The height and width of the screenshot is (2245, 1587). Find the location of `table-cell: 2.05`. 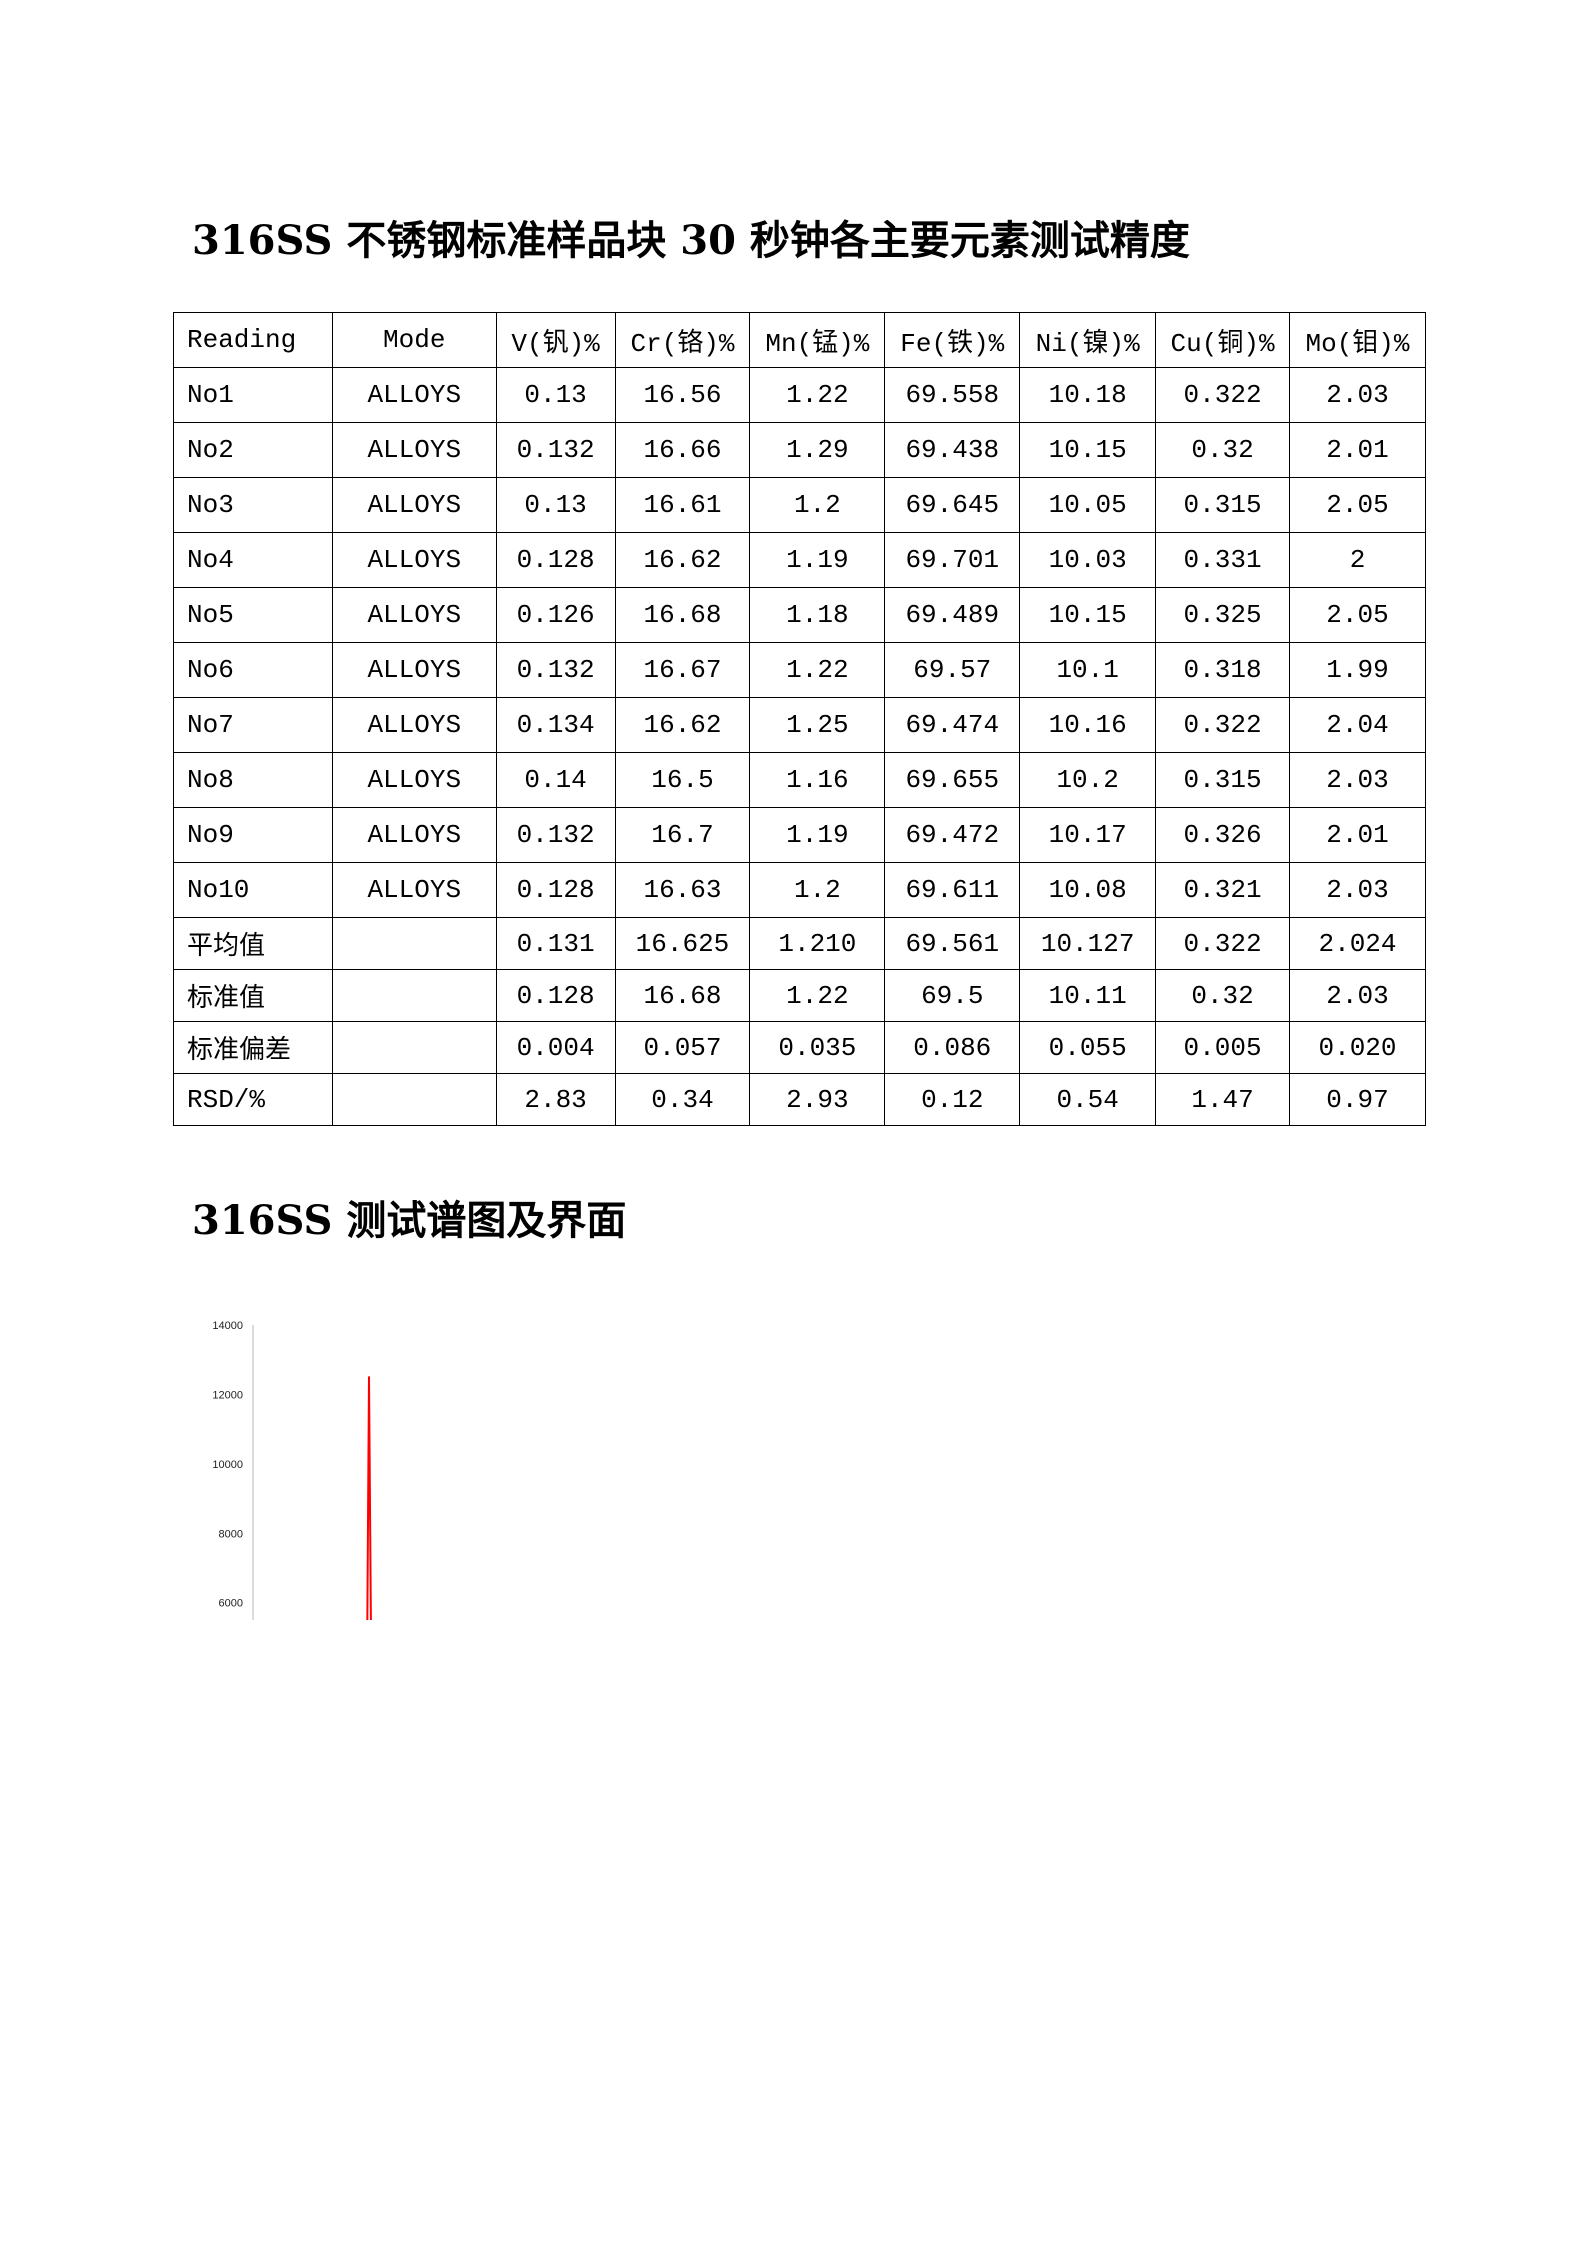

table-cell: 2.05 is located at coordinates (1357, 505).